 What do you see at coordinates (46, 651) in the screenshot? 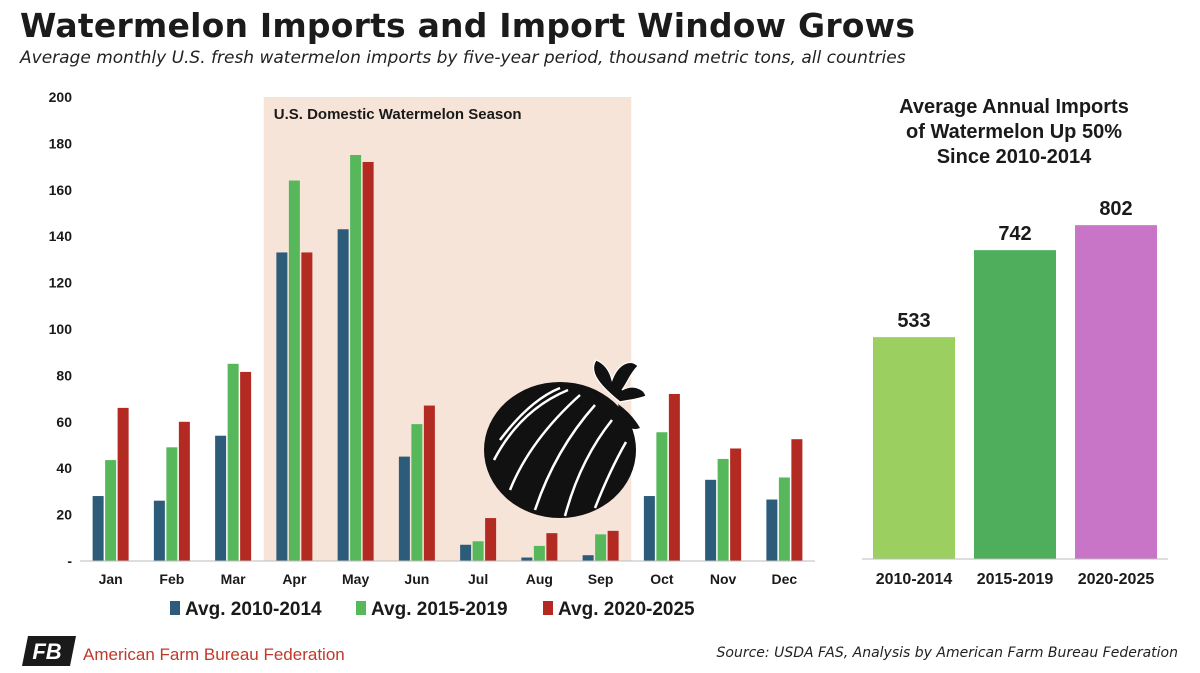
I see `afbf-logo-text: FB` at bounding box center [46, 651].